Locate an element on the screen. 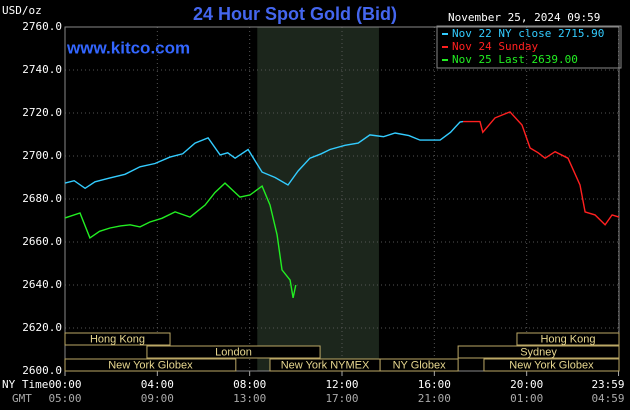  y-tick-label: 2600.0 is located at coordinates (42, 370).